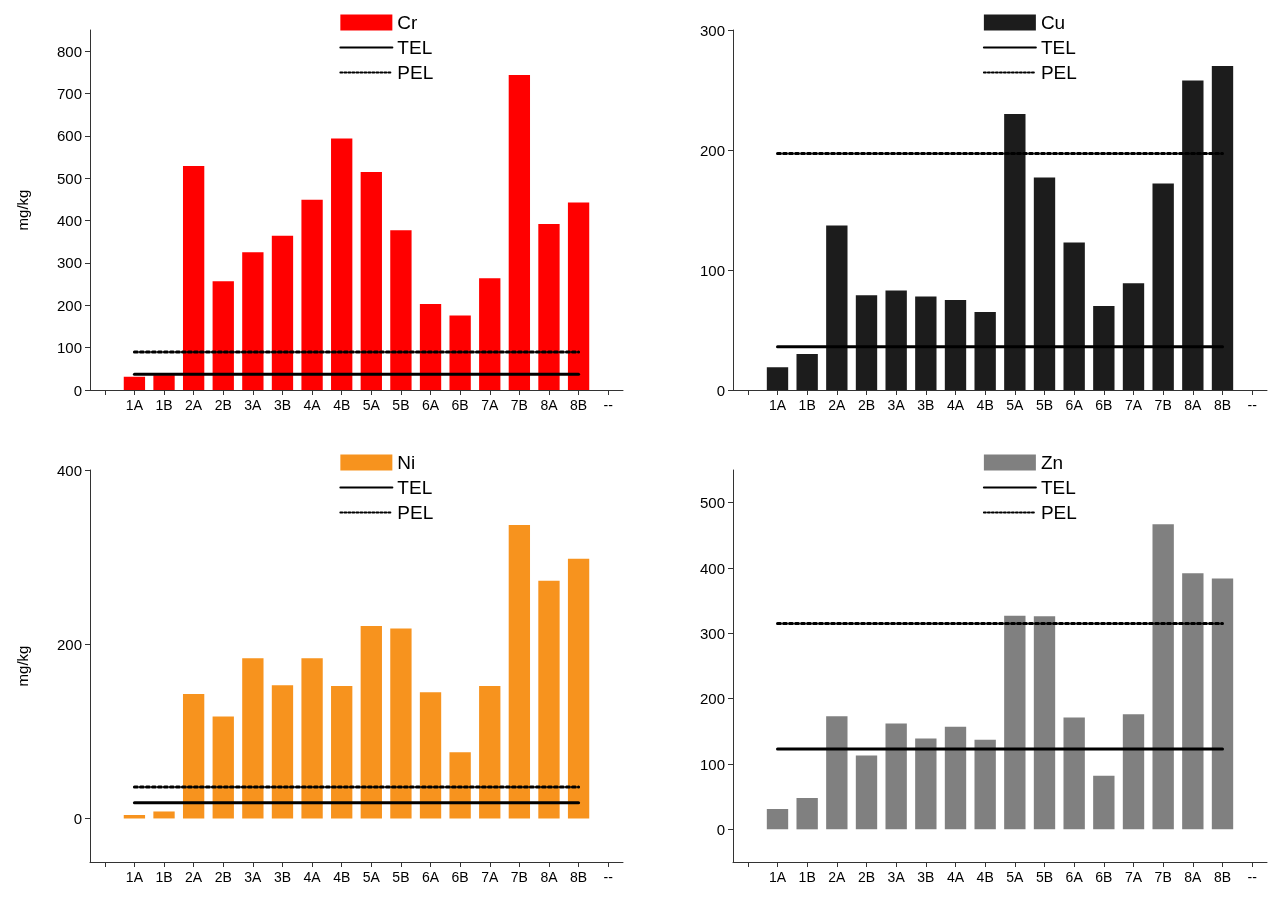 The height and width of the screenshot is (912, 1287). Describe the element at coordinates (134, 877) in the screenshot. I see `x-tick-label: 1A` at that location.